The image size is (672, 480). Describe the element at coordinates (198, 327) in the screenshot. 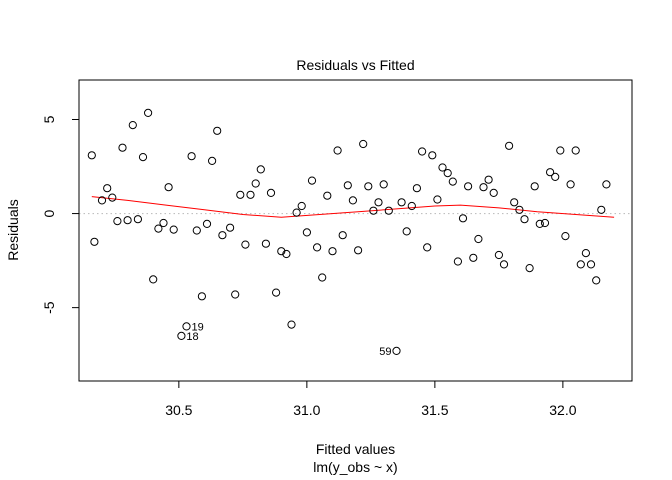

I see `outlier-label: 19` at that location.